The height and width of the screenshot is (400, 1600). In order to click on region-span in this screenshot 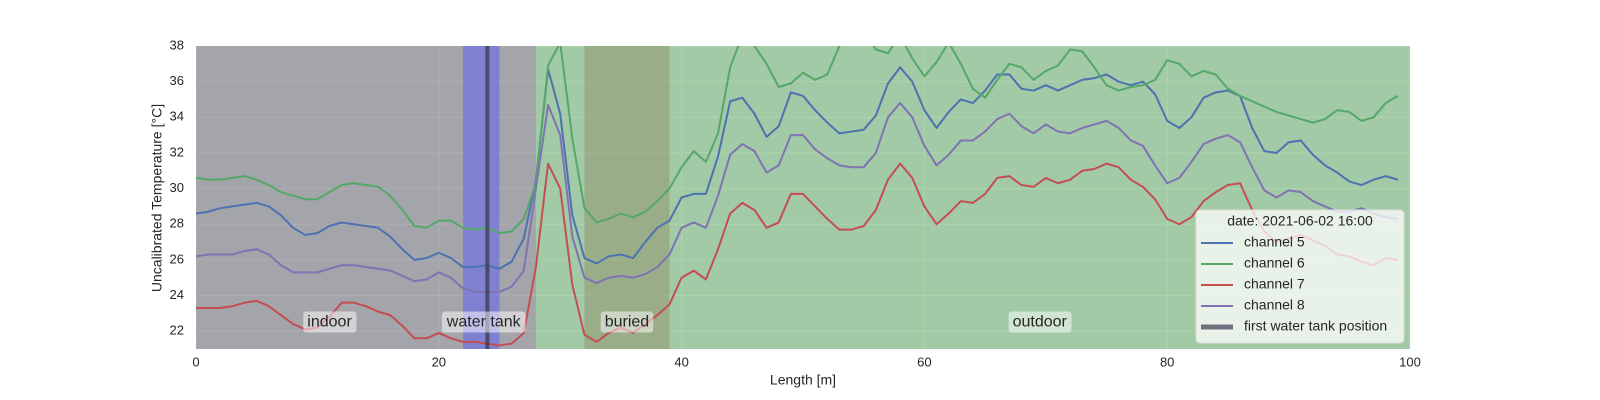, I will do `click(481, 197)`.